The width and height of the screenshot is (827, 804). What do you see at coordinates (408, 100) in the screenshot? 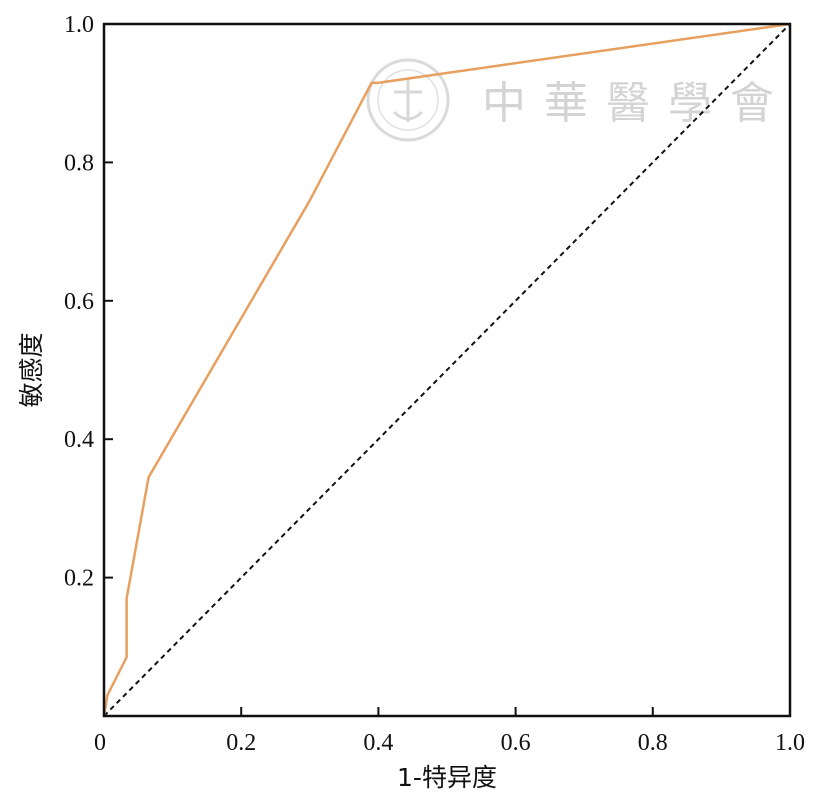
I see `watermark-seal-icon` at bounding box center [408, 100].